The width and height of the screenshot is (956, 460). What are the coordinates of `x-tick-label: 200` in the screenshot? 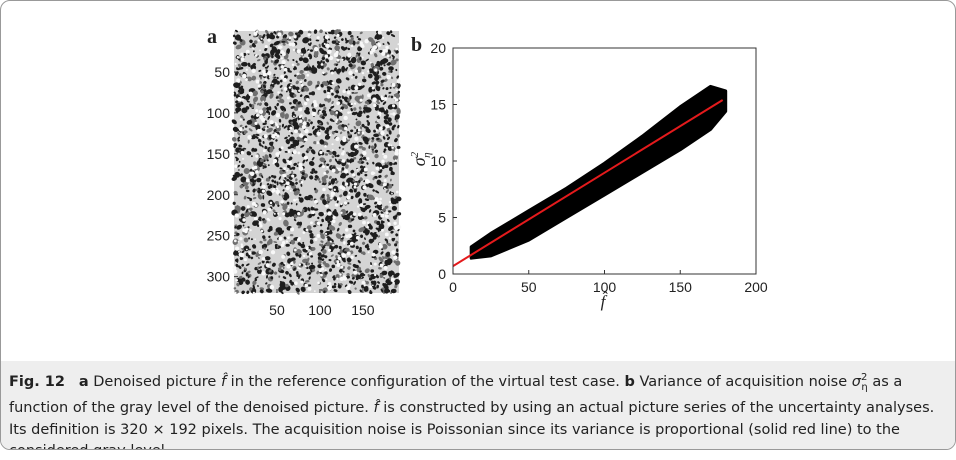 It's located at (756, 287).